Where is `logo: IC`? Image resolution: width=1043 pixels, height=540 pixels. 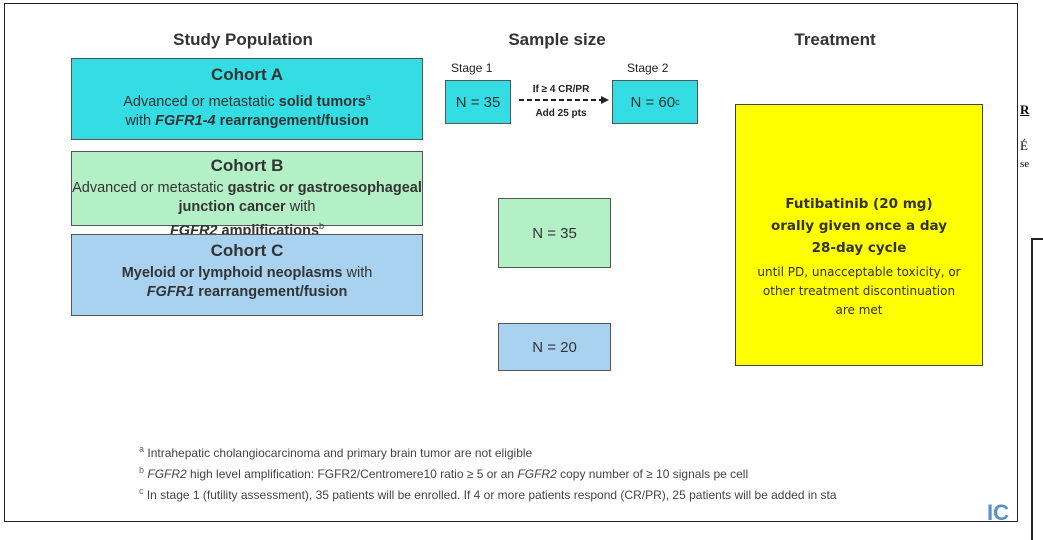 logo: IC is located at coordinates (998, 511).